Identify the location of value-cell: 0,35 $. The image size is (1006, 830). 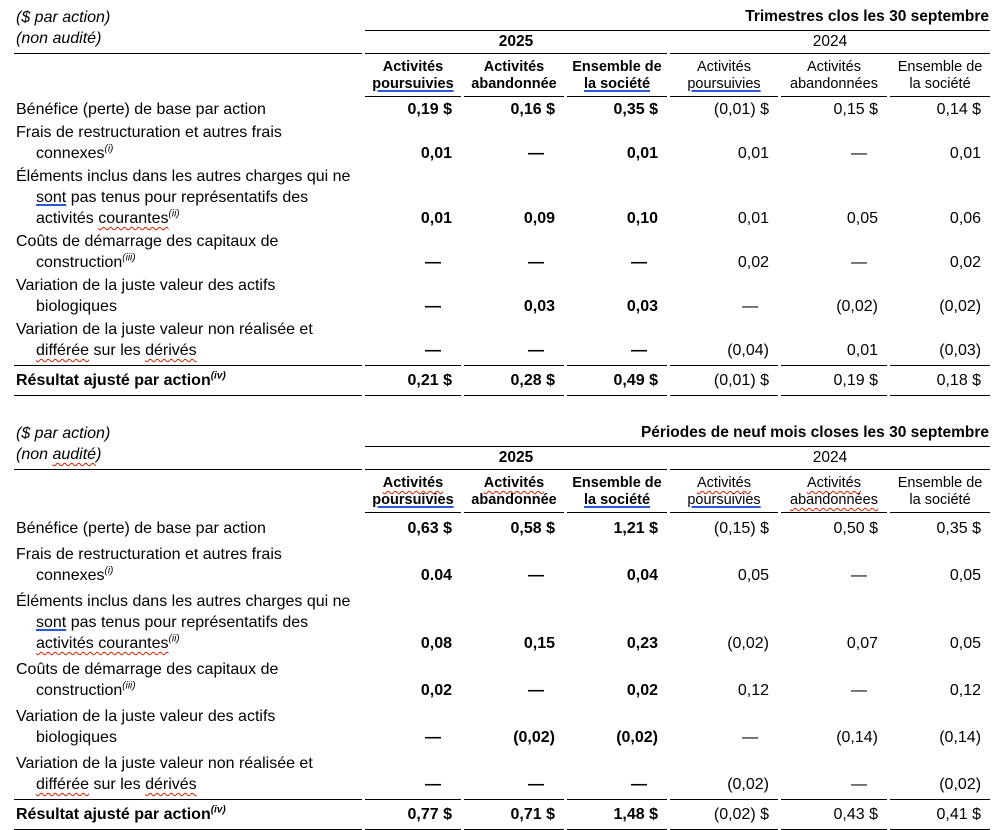
(959, 528).